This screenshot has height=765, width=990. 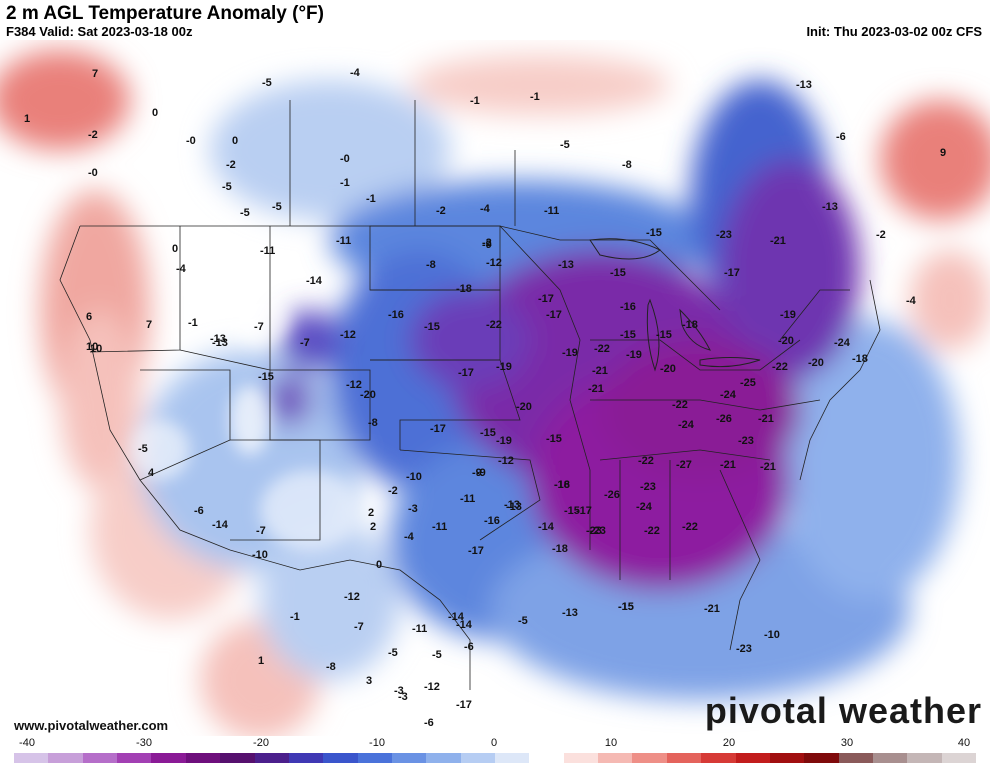 I want to click on scale-tick: 10, so click(x=611, y=743).